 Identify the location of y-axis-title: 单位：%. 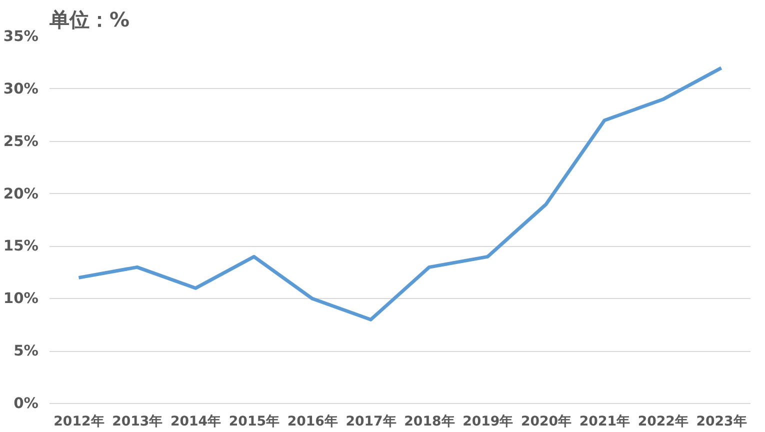
(89, 20).